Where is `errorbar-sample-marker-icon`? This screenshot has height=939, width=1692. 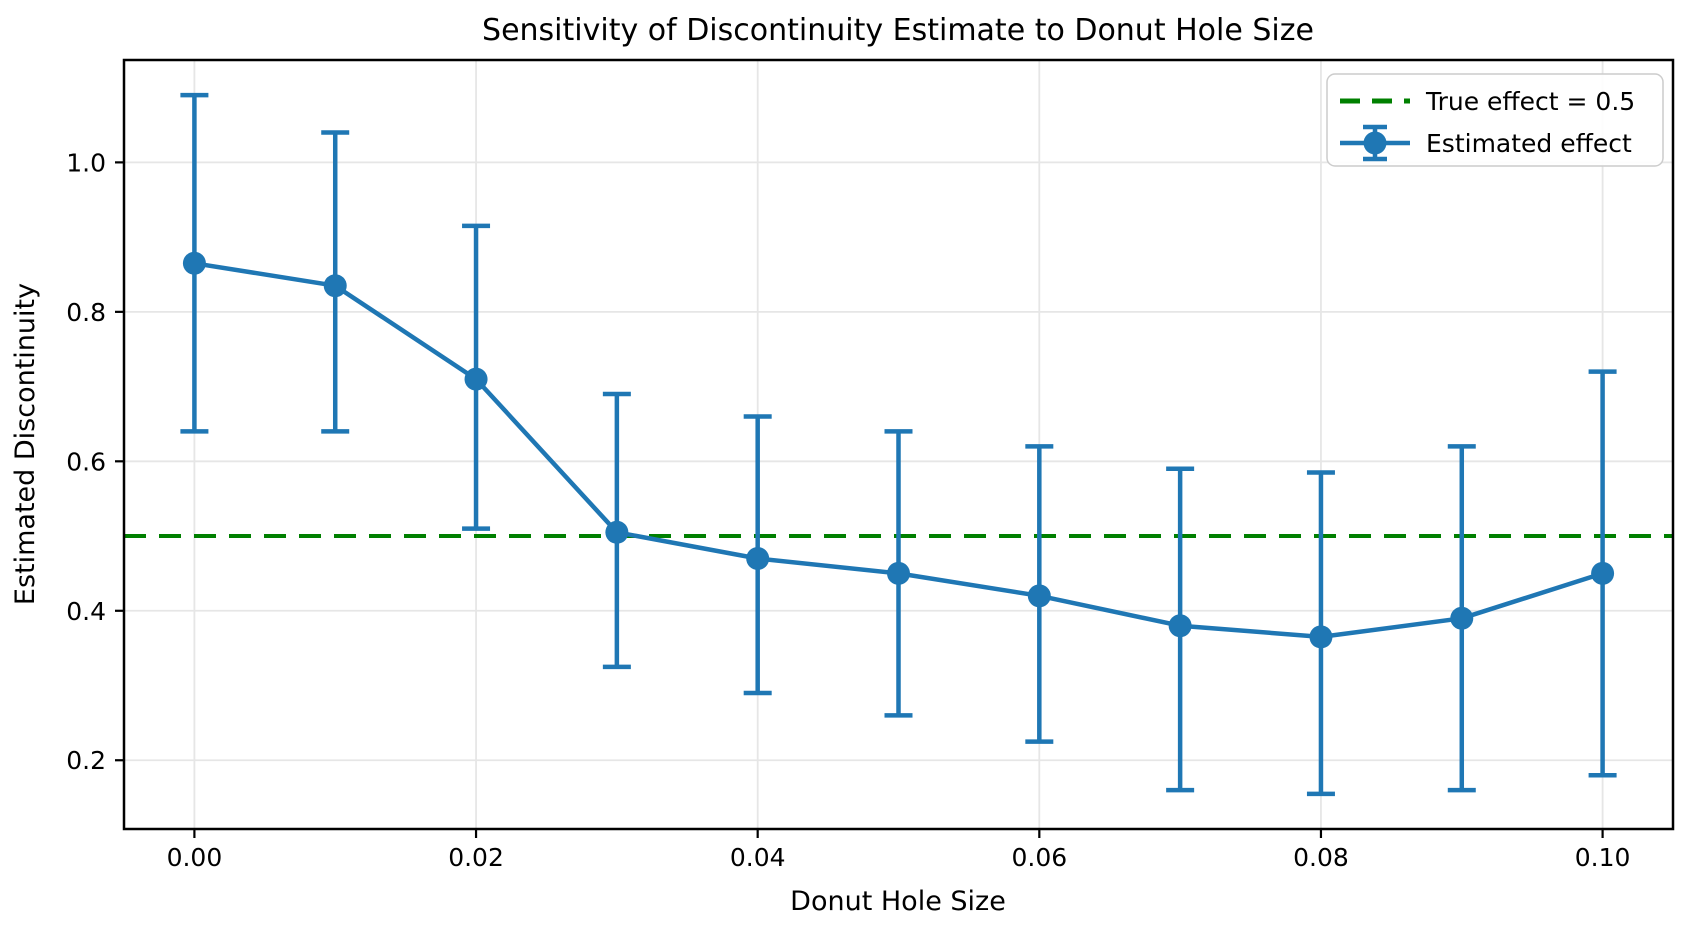
errorbar-sample-marker-icon is located at coordinates (1375, 143).